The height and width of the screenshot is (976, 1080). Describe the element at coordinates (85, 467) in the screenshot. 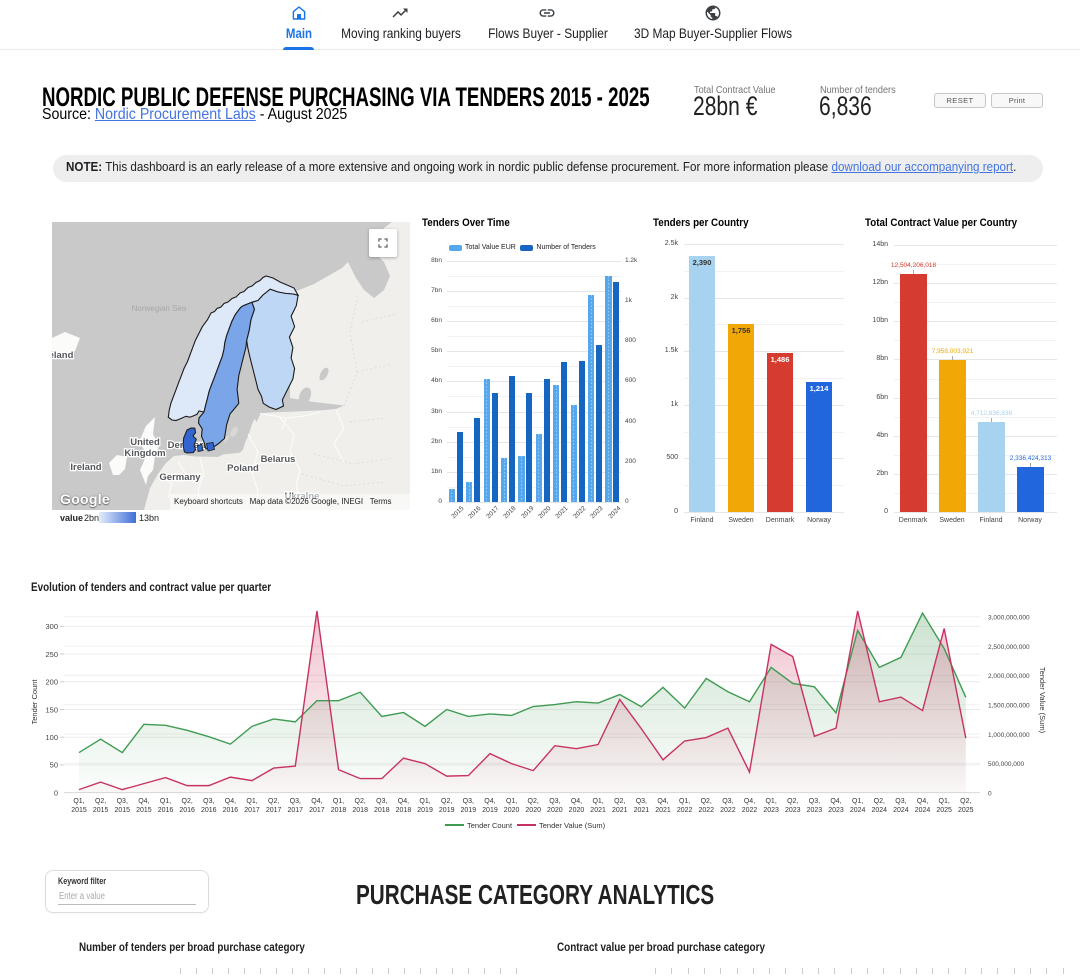

I see `svg-text: Ireland` at that location.